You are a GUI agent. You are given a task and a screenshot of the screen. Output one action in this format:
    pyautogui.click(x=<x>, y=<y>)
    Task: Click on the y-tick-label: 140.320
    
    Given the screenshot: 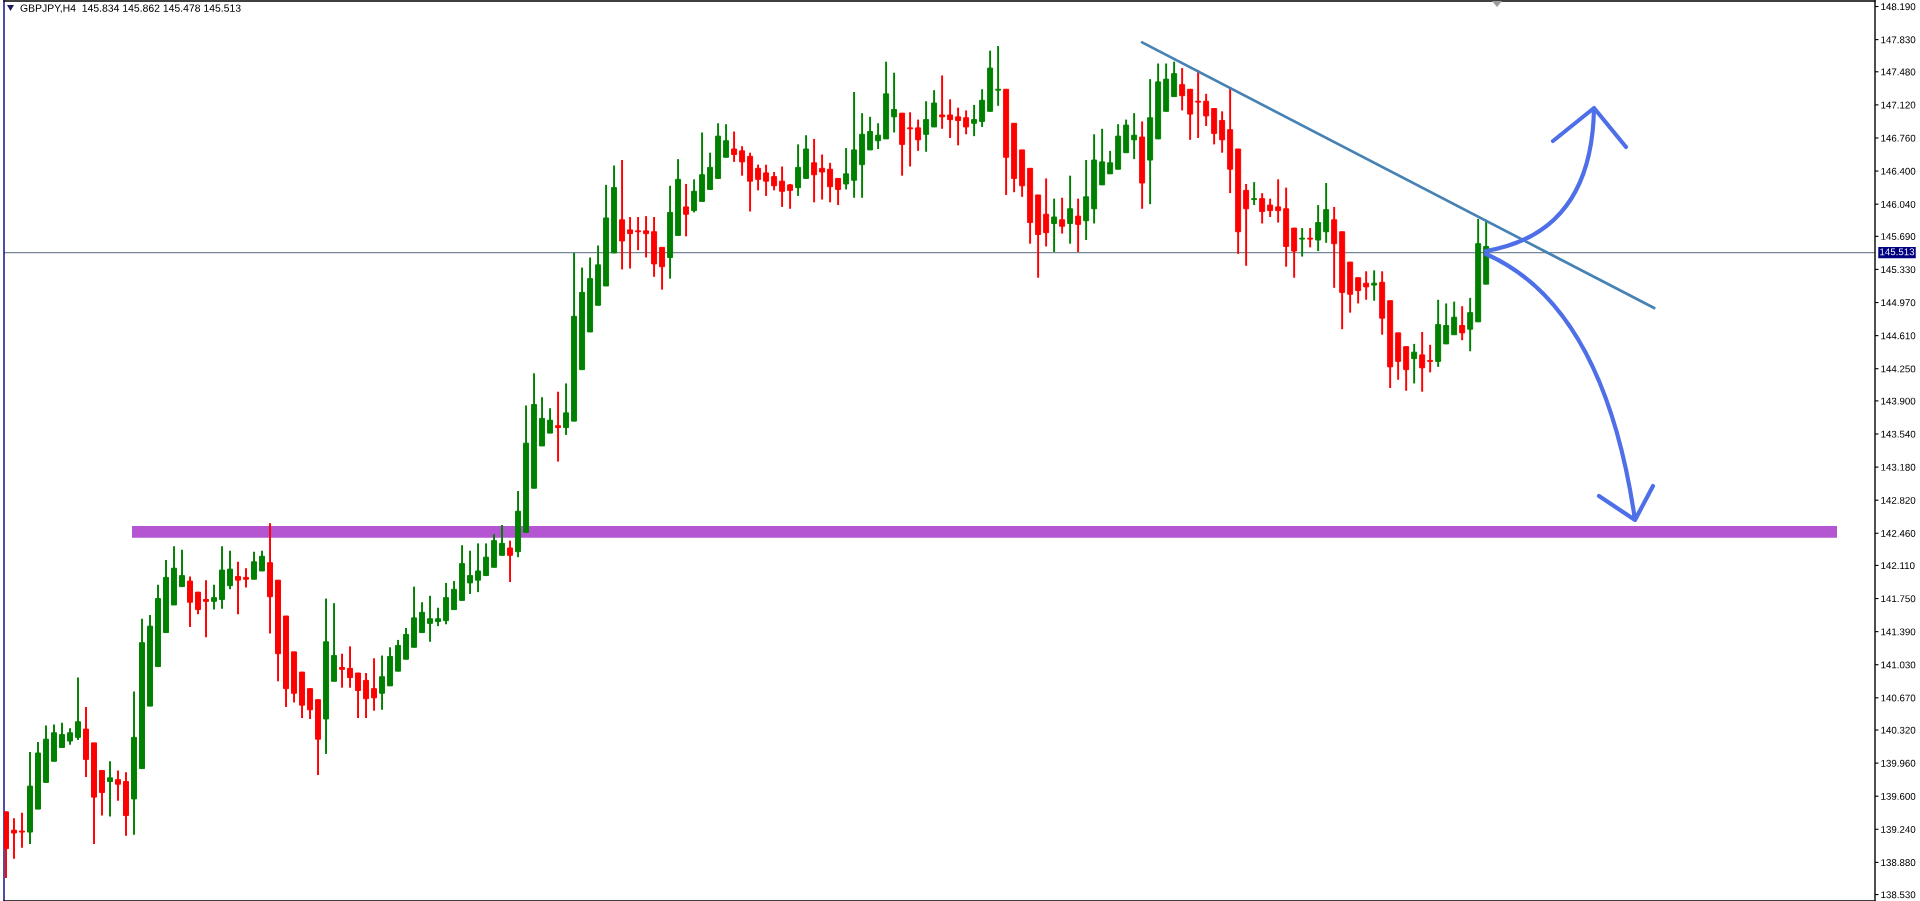 What is the action you would take?
    pyautogui.click(x=1898, y=730)
    